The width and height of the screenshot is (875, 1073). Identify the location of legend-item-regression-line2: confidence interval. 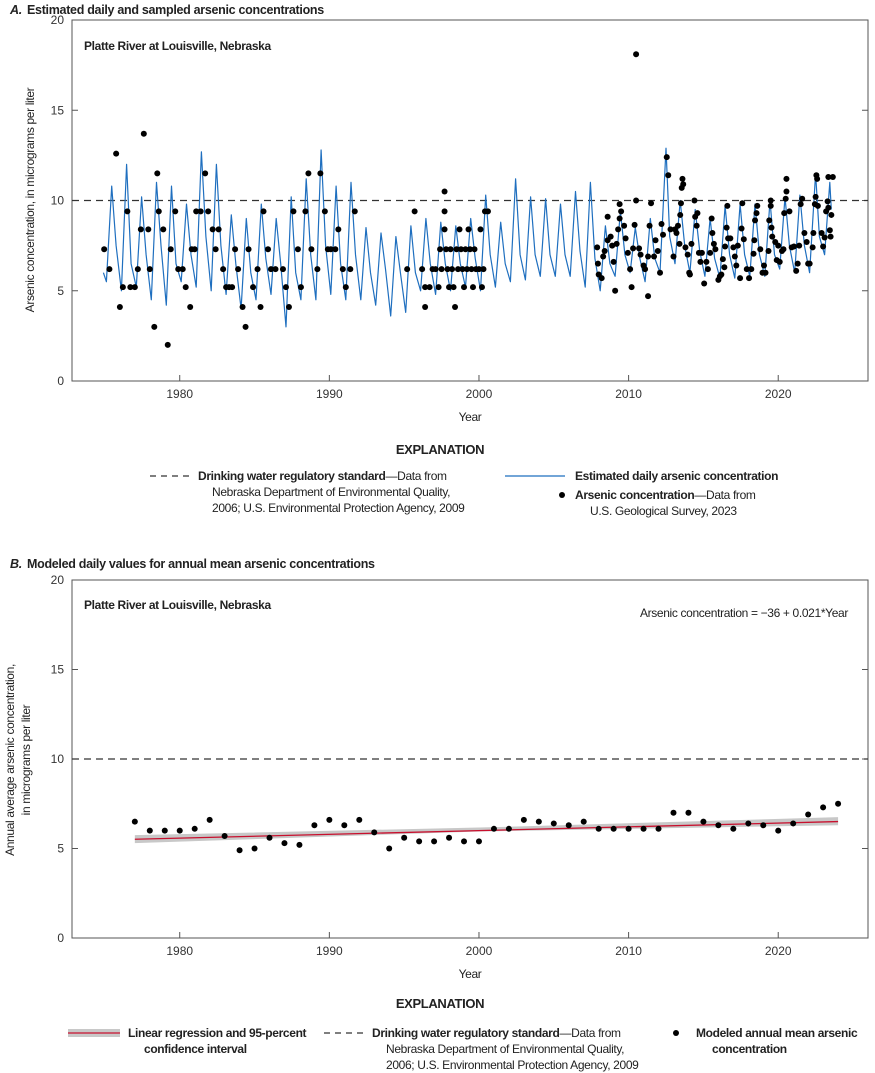
(195, 1049).